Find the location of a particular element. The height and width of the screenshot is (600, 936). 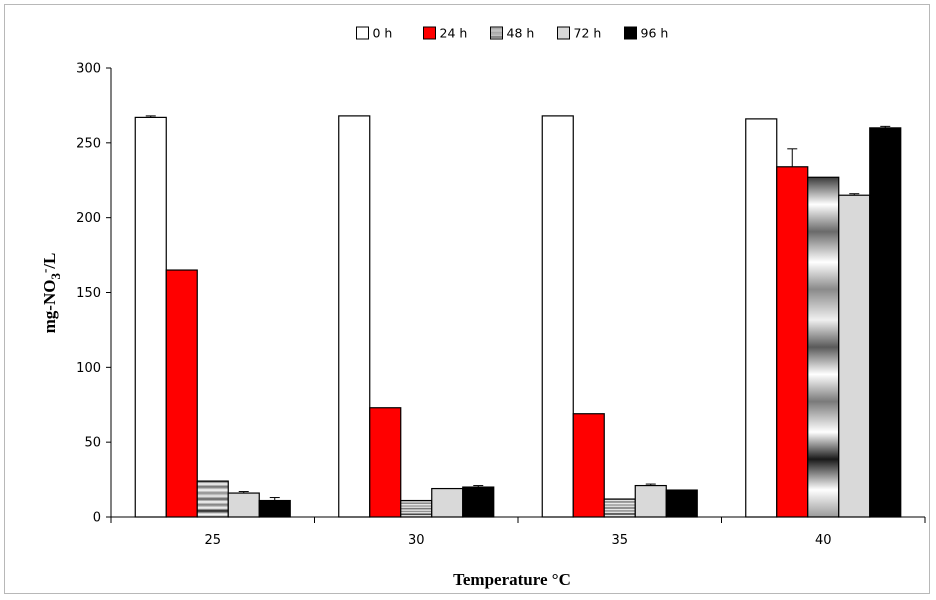

y-tick-group: 0 50 100 150 200 250 300 is located at coordinates (93, 294).